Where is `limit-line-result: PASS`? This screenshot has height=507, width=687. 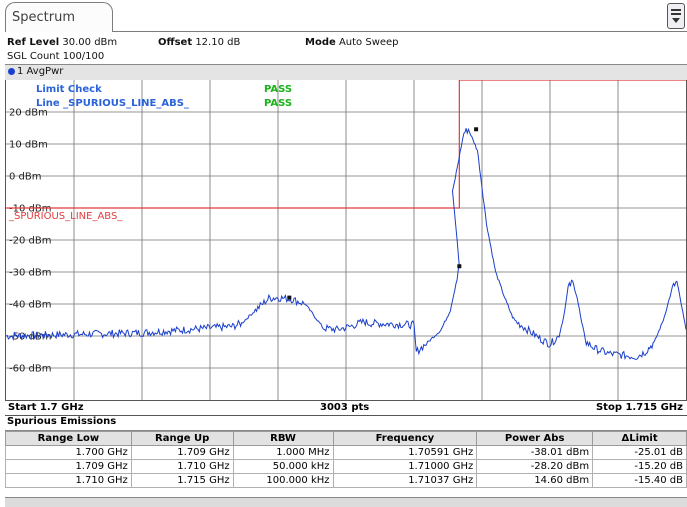
limit-line-result: PASS is located at coordinates (278, 103).